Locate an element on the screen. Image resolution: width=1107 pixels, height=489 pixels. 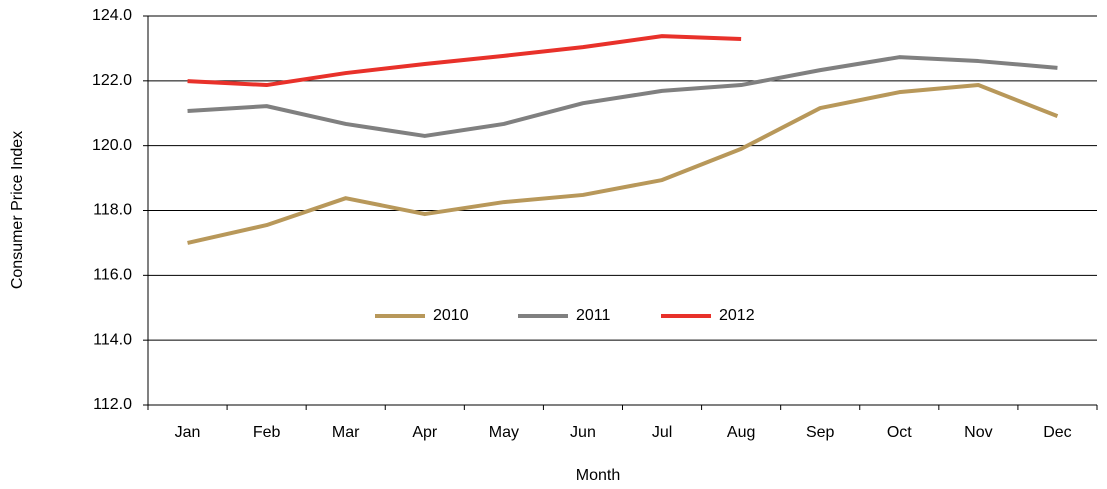
y-tick-label: 114.0 is located at coordinates (112, 339).